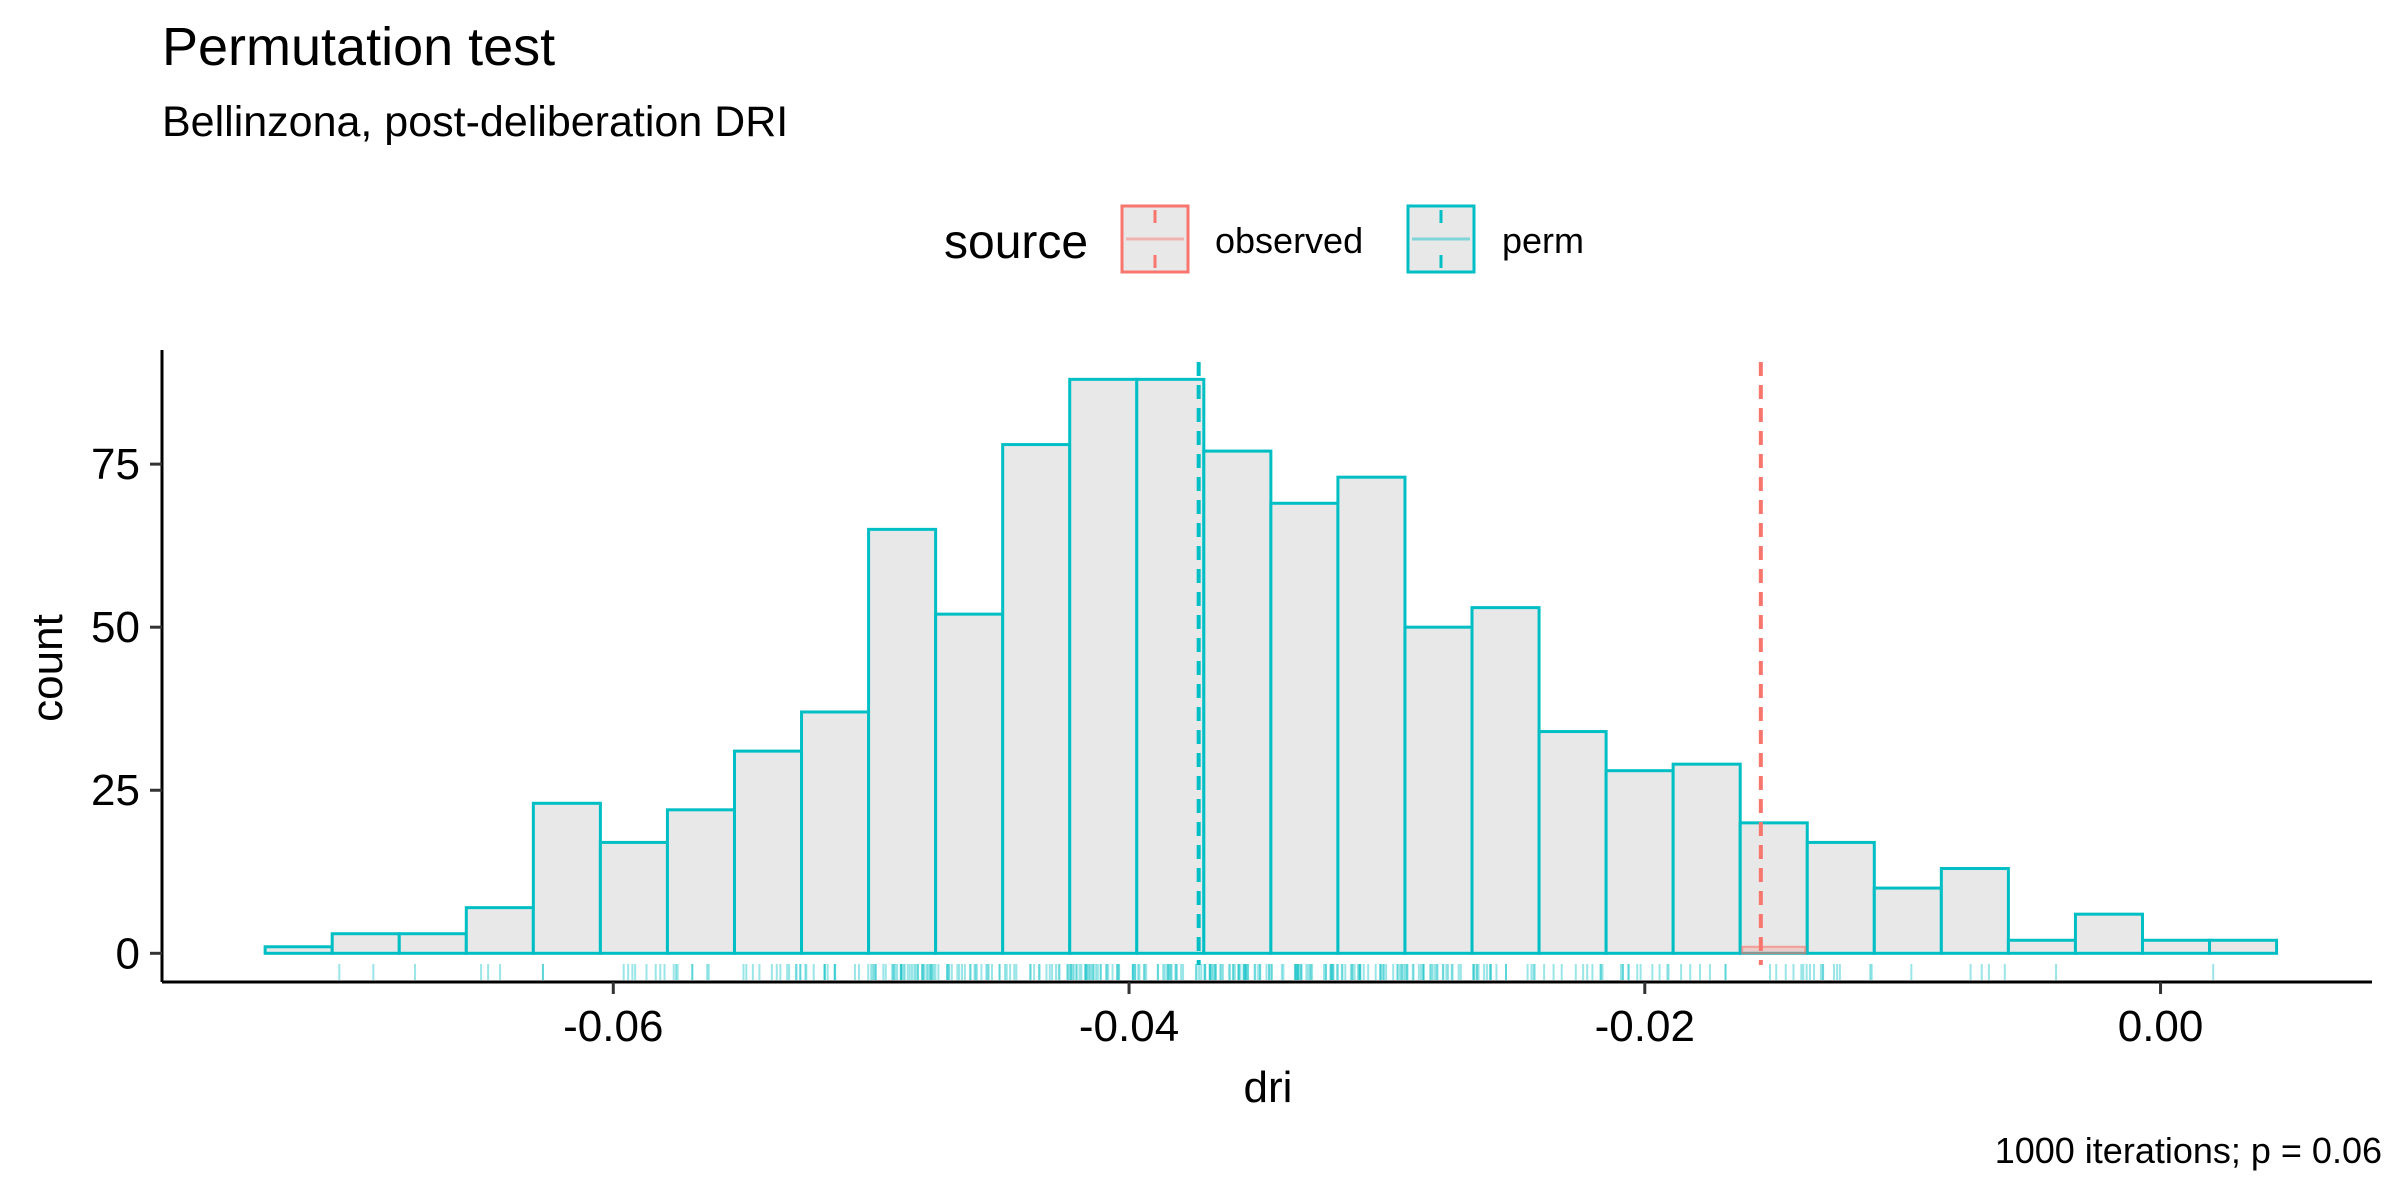 The width and height of the screenshot is (2400, 1200). What do you see at coordinates (359, 47) in the screenshot?
I see `chart-title: Permutation test` at bounding box center [359, 47].